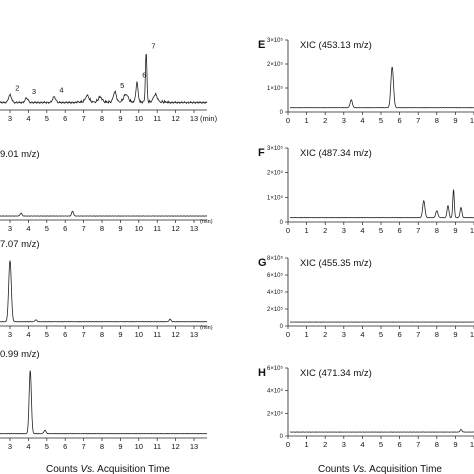 The image size is (474, 474). Describe the element at coordinates (380, 469) in the screenshot. I see `footer-right-label: Counts Vs. Acquisition Time` at that location.